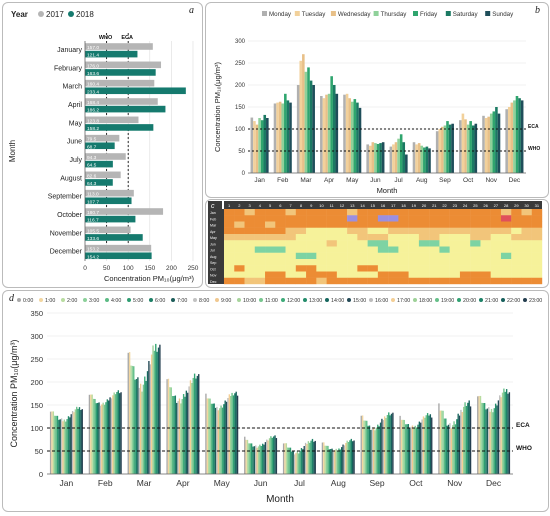 This screenshot has width=550, height=516. Describe the element at coordinates (271, 301) in the screenshot. I see `legend-label: 11:00` at that location.